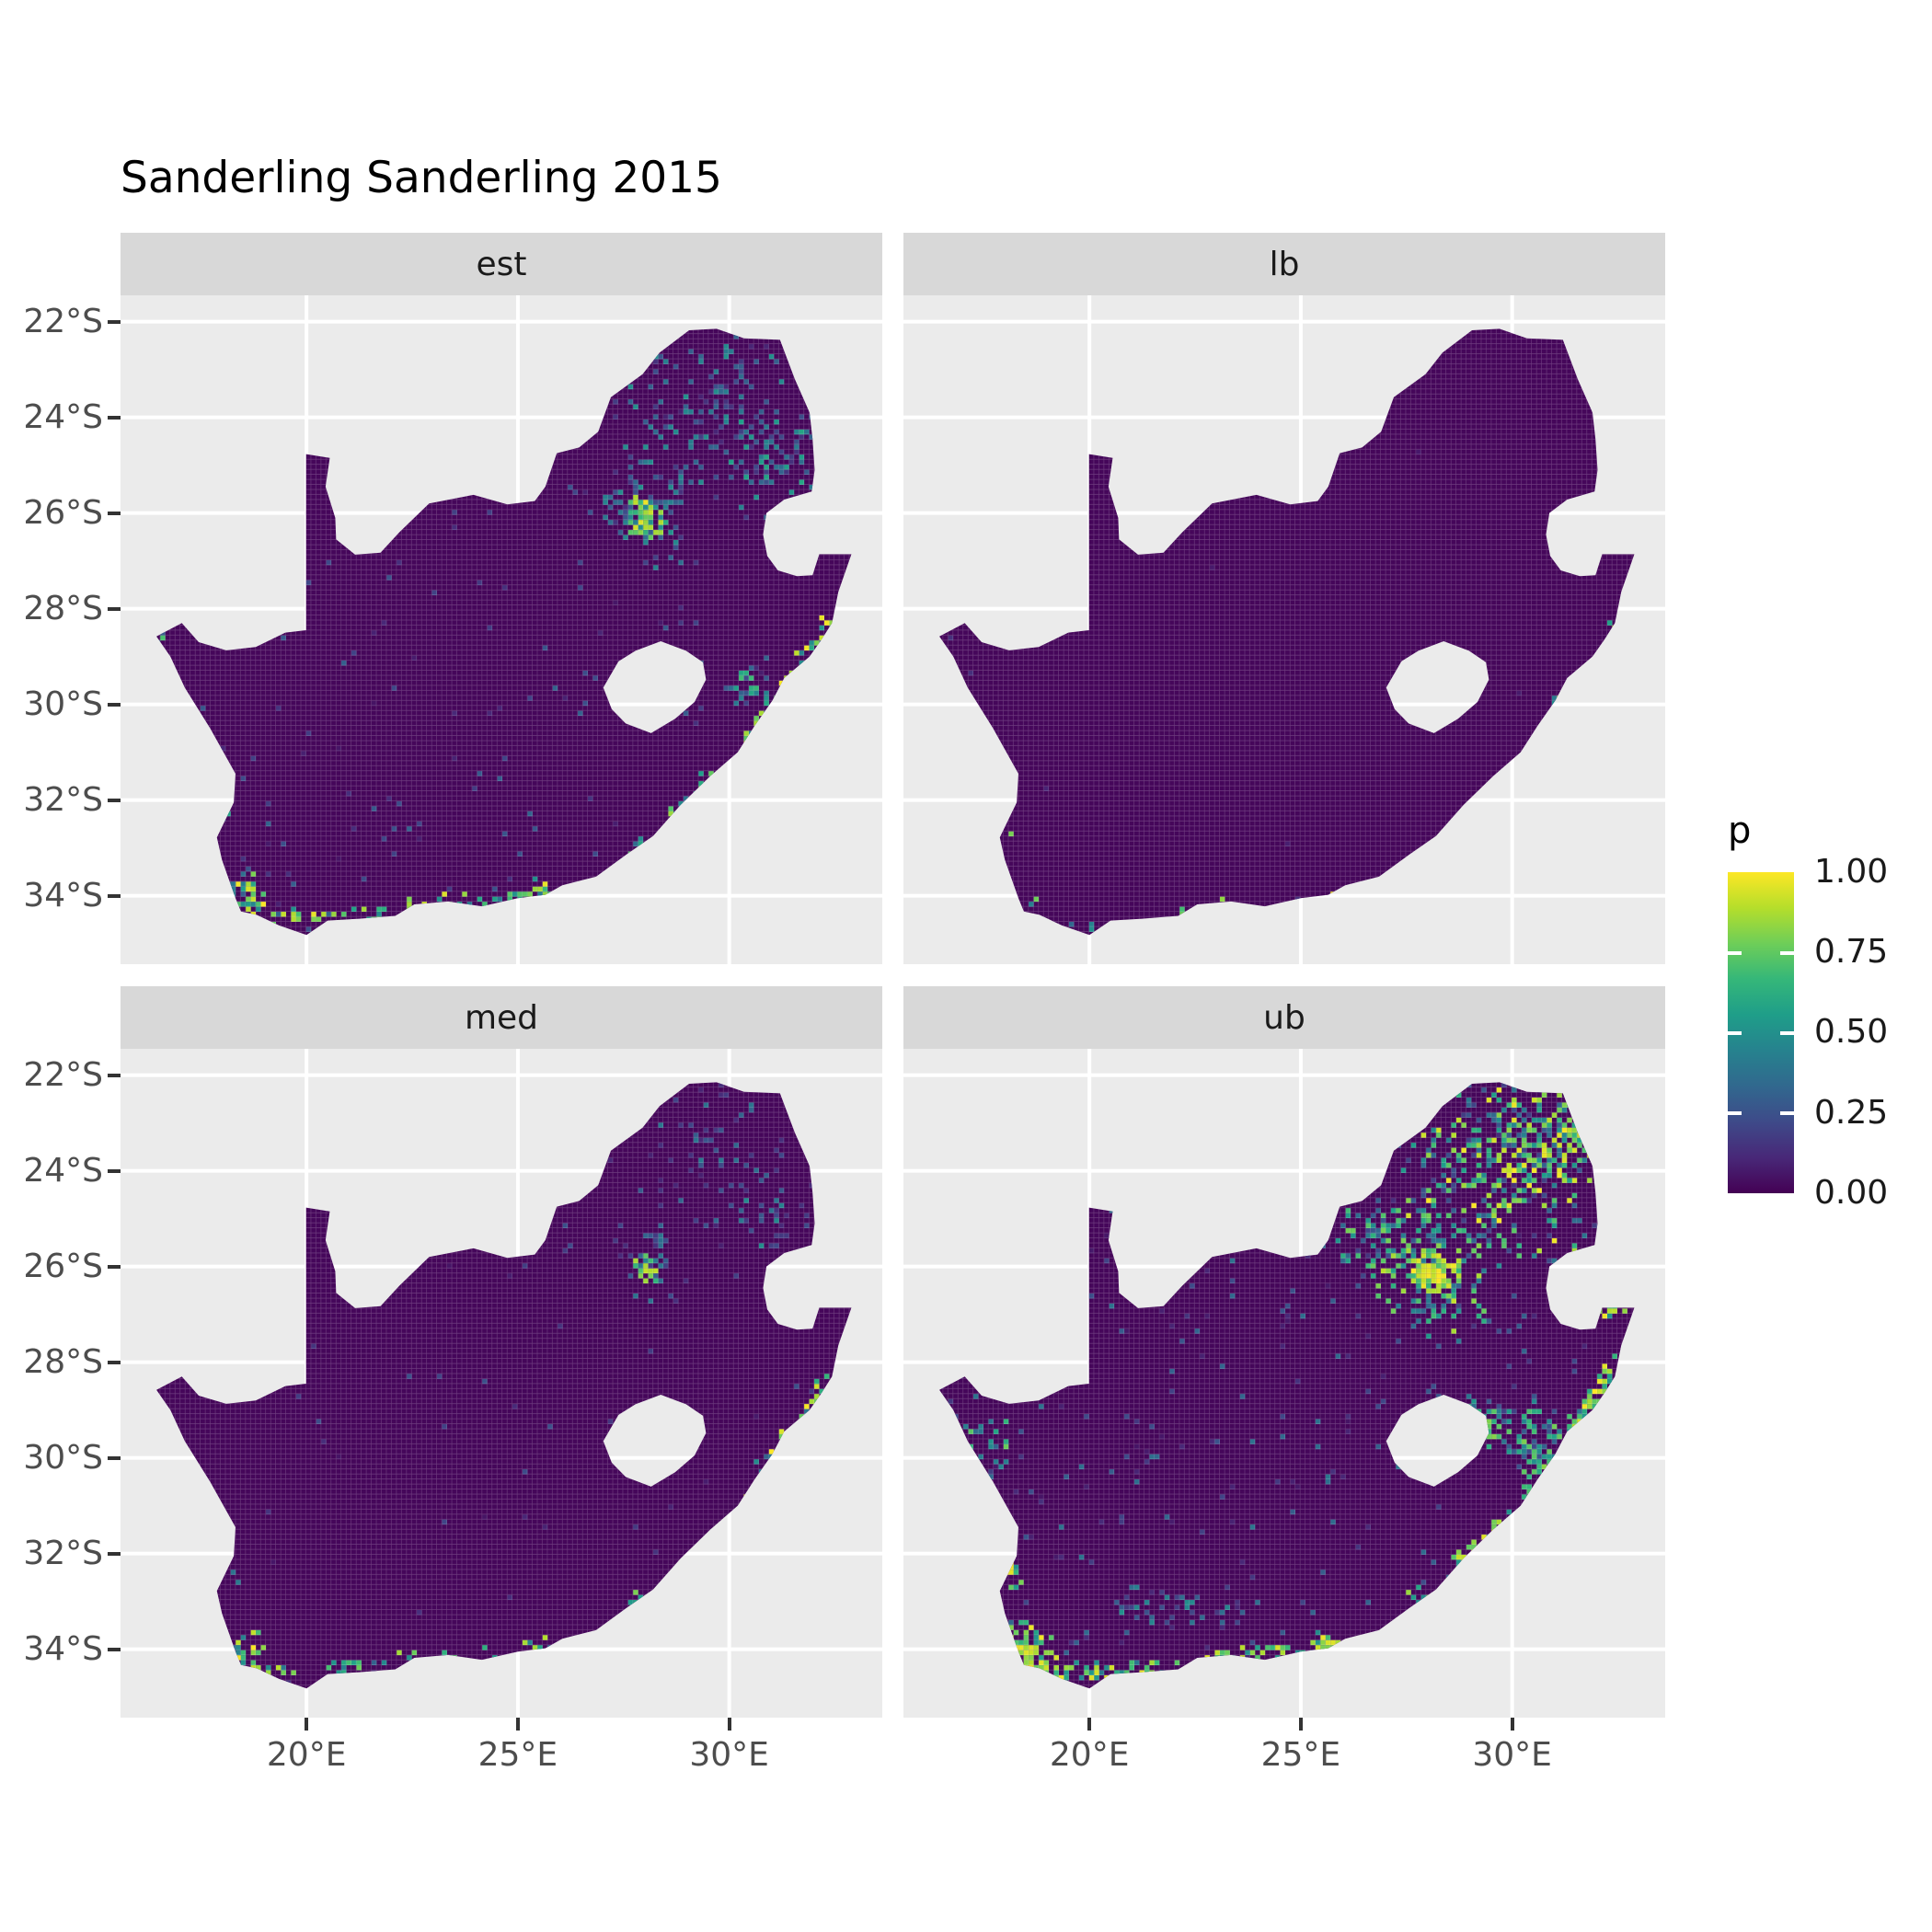 Image resolution: width=1932 pixels, height=1932 pixels. I want to click on facet-strip-lb: lb, so click(1284, 264).